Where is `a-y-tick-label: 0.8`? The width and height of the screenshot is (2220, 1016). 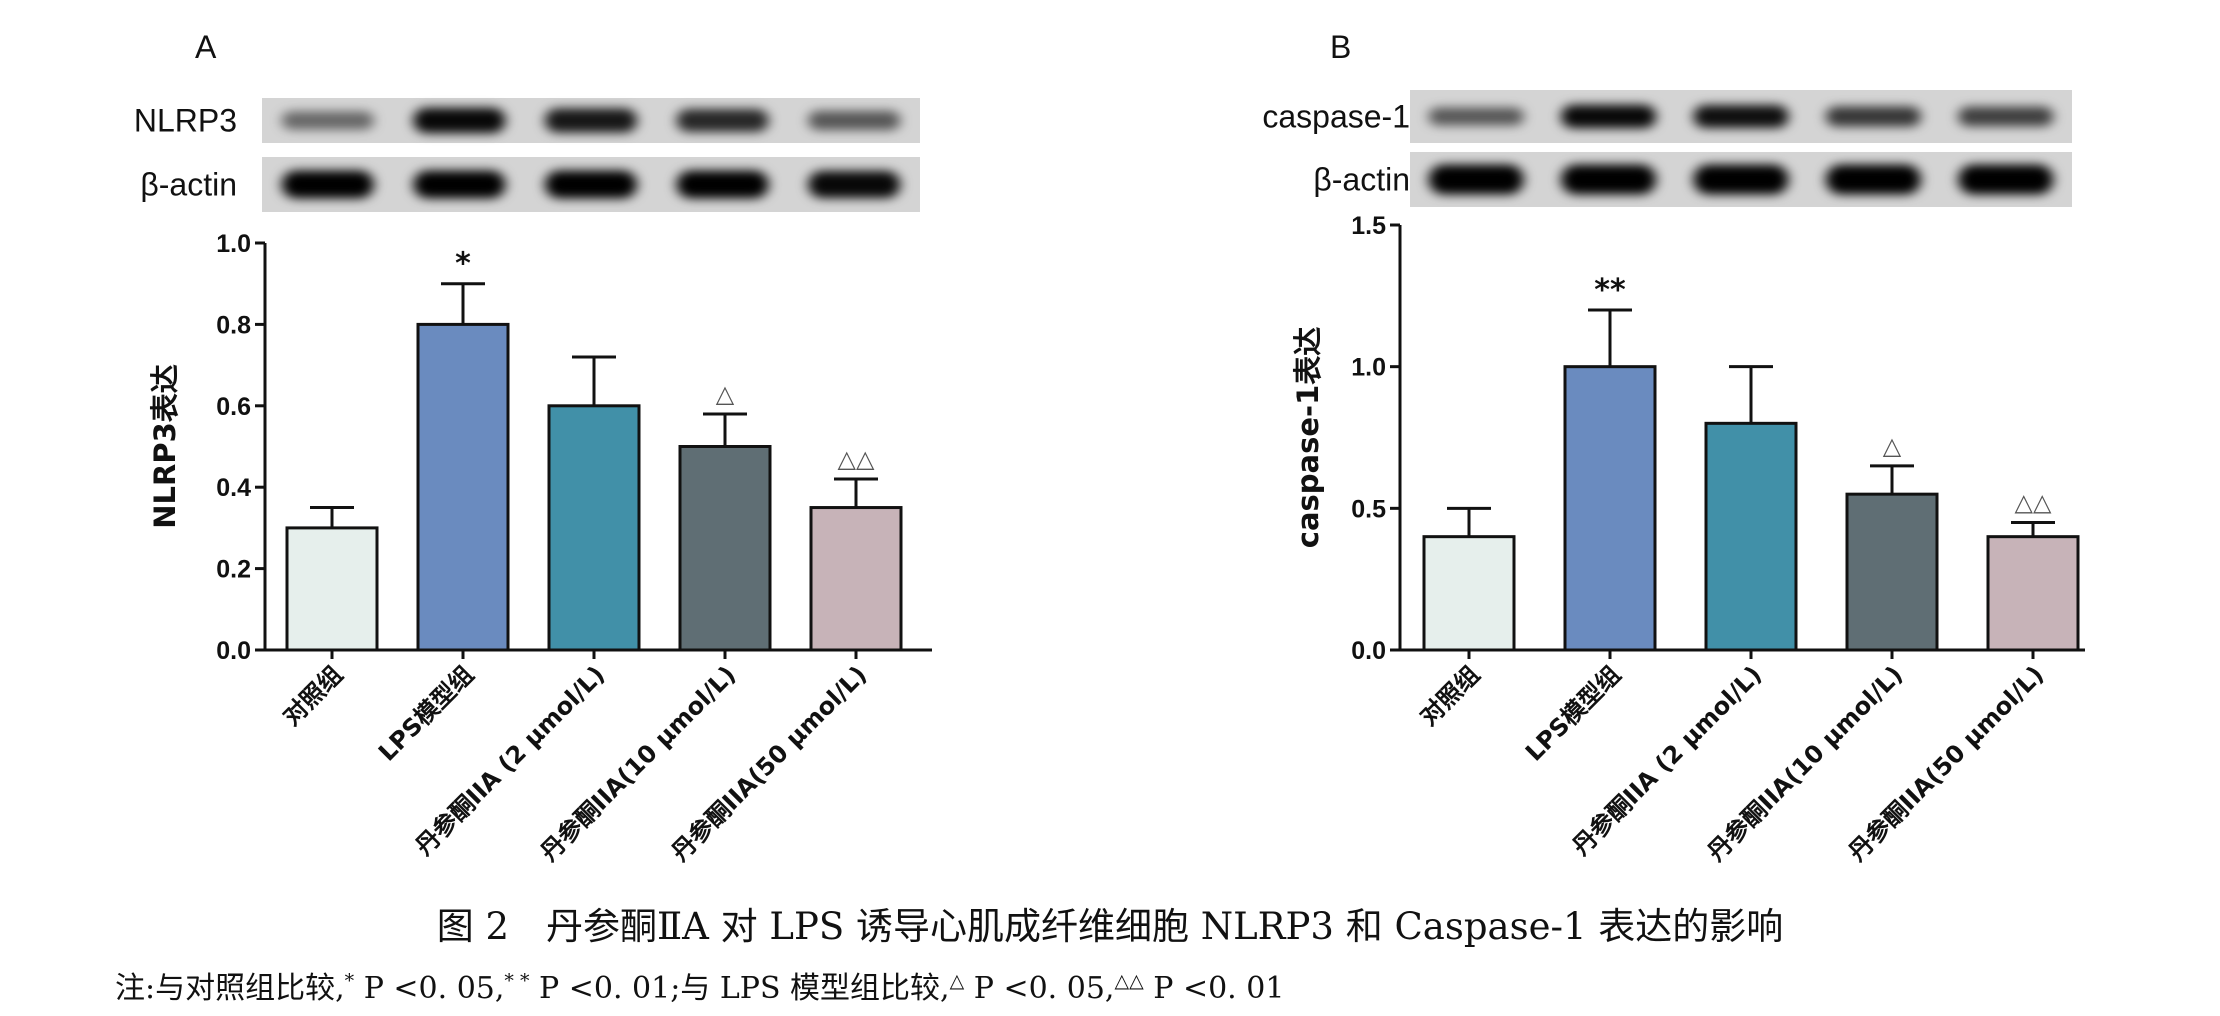
a-y-tick-label: 0.8 is located at coordinates (233, 325).